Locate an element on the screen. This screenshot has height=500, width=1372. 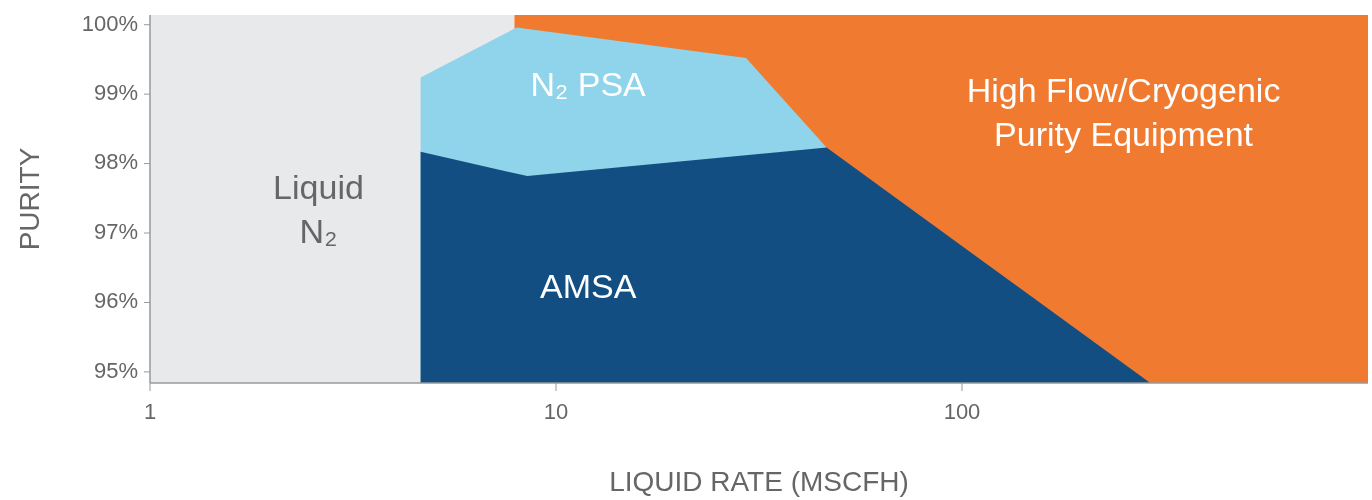
y-tick-label: 98% is located at coordinates (115, 162).